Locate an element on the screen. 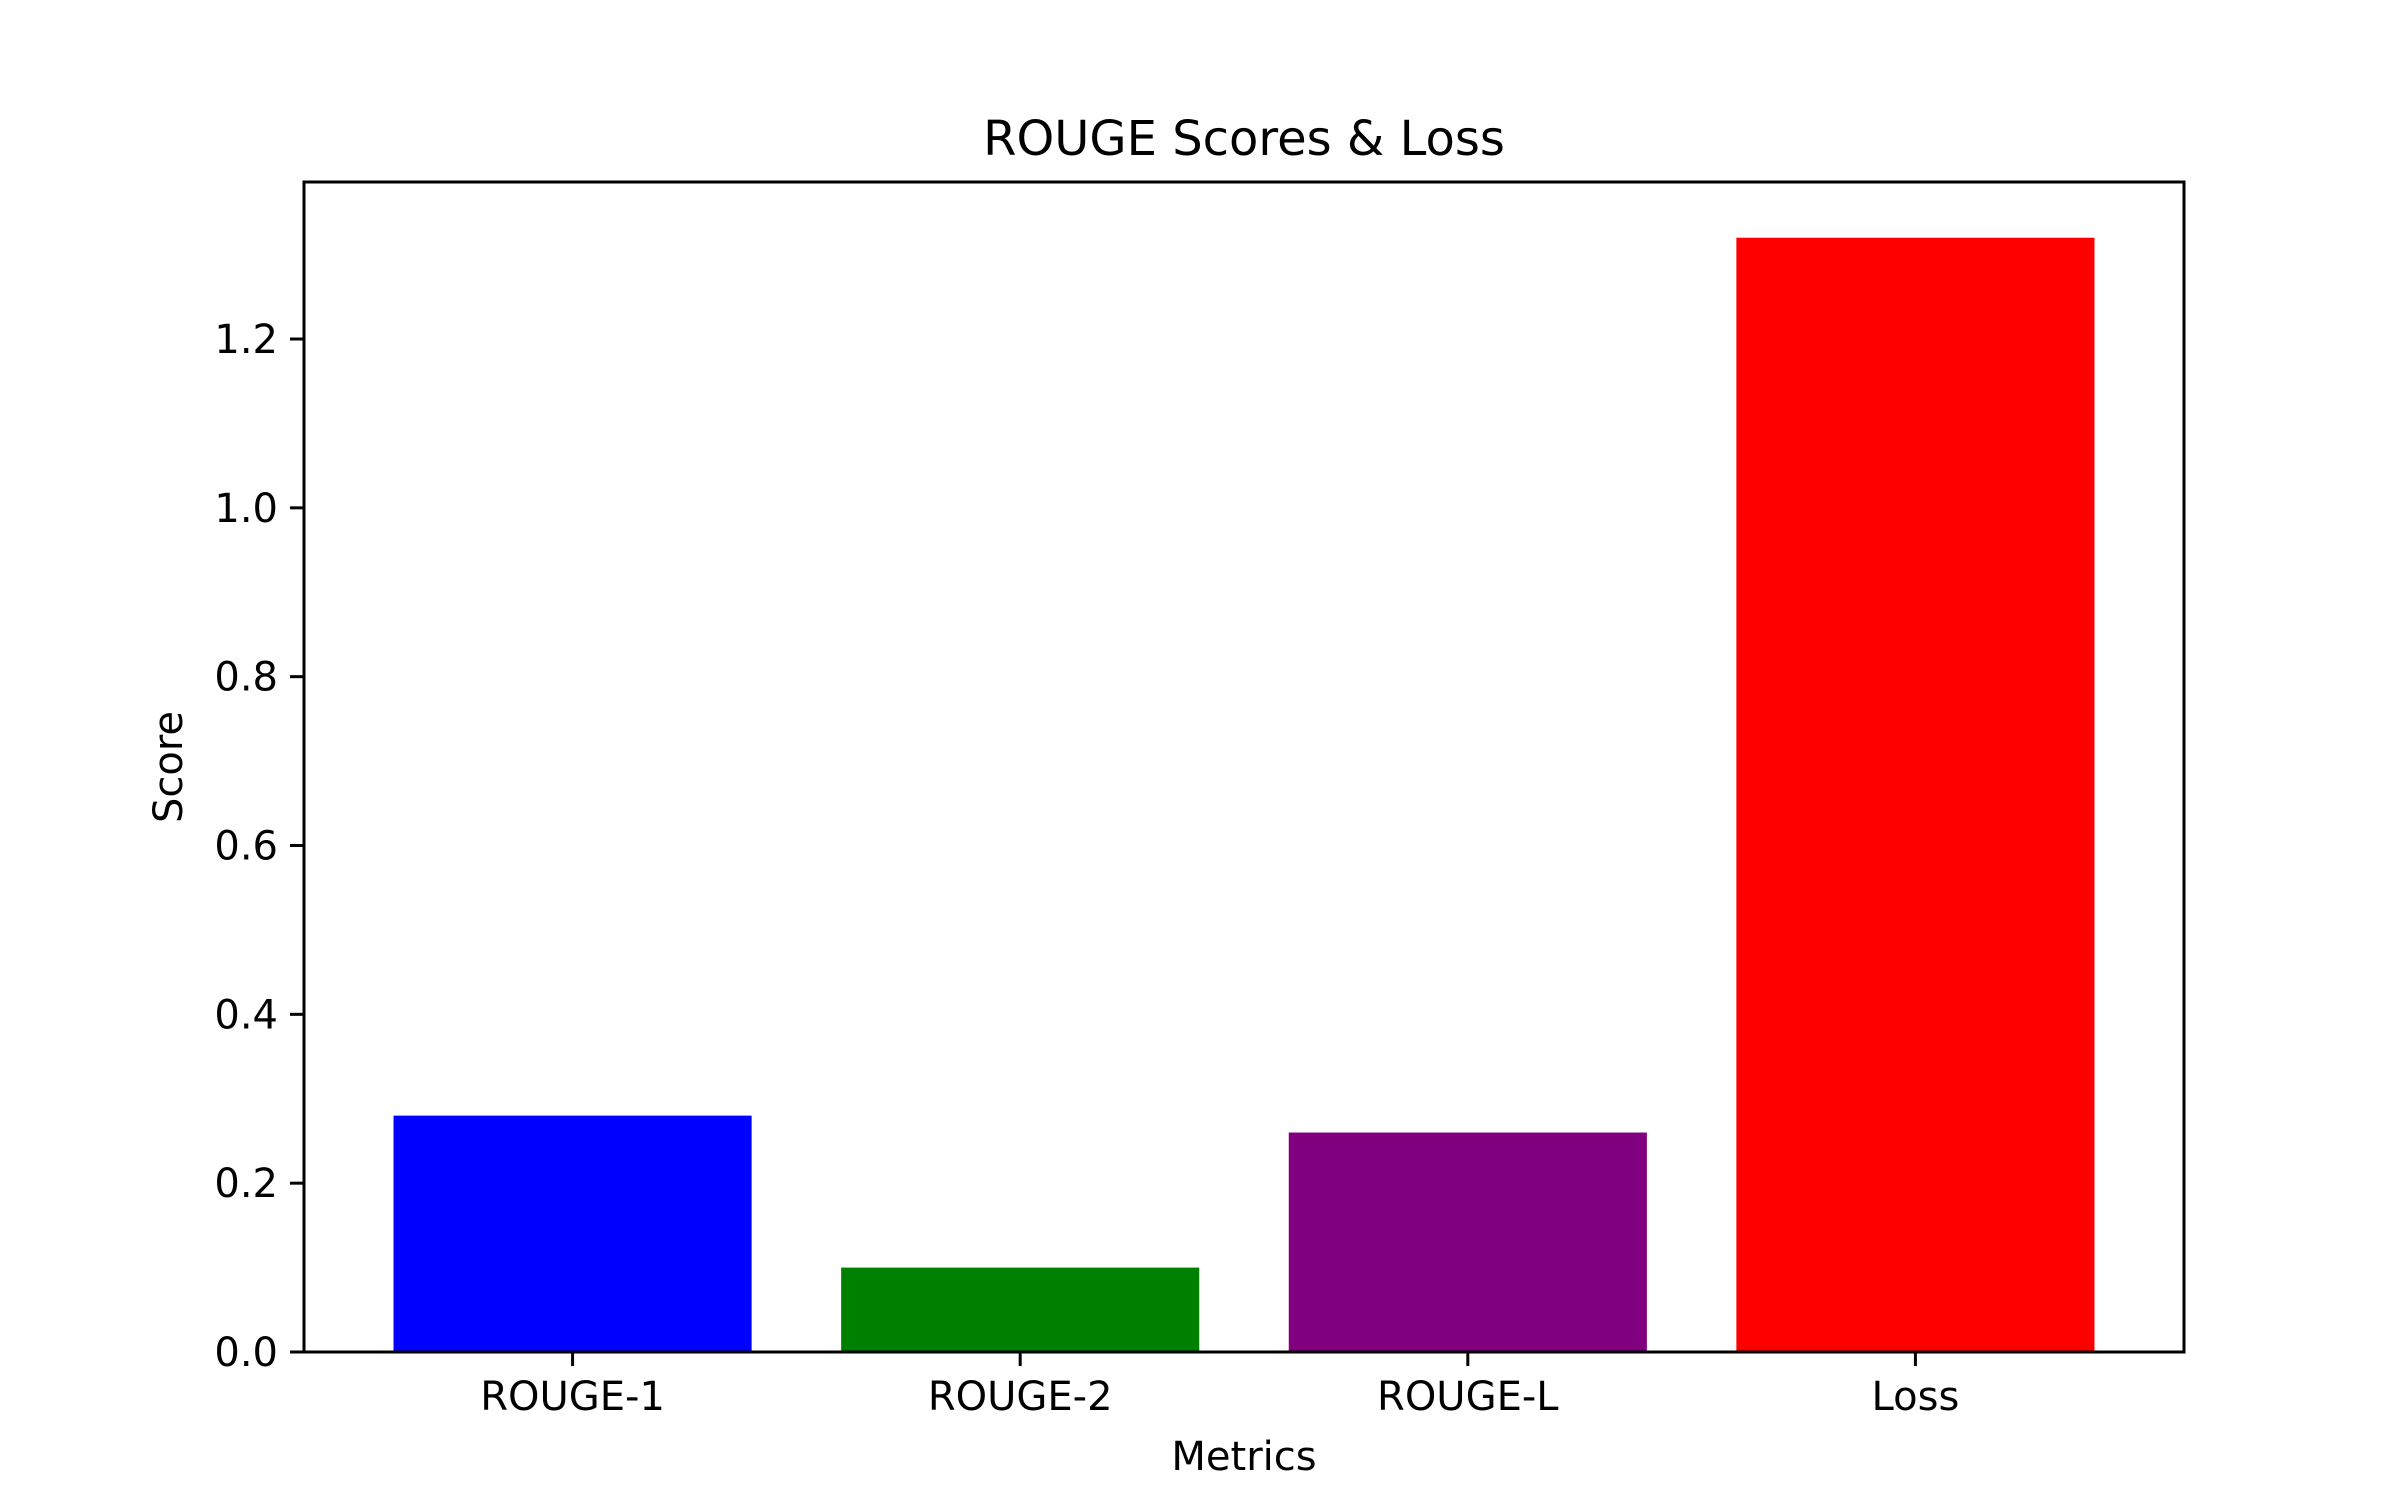 The height and width of the screenshot is (1504, 2400). x-tick-label: ROUGE-L is located at coordinates (1468, 1397).